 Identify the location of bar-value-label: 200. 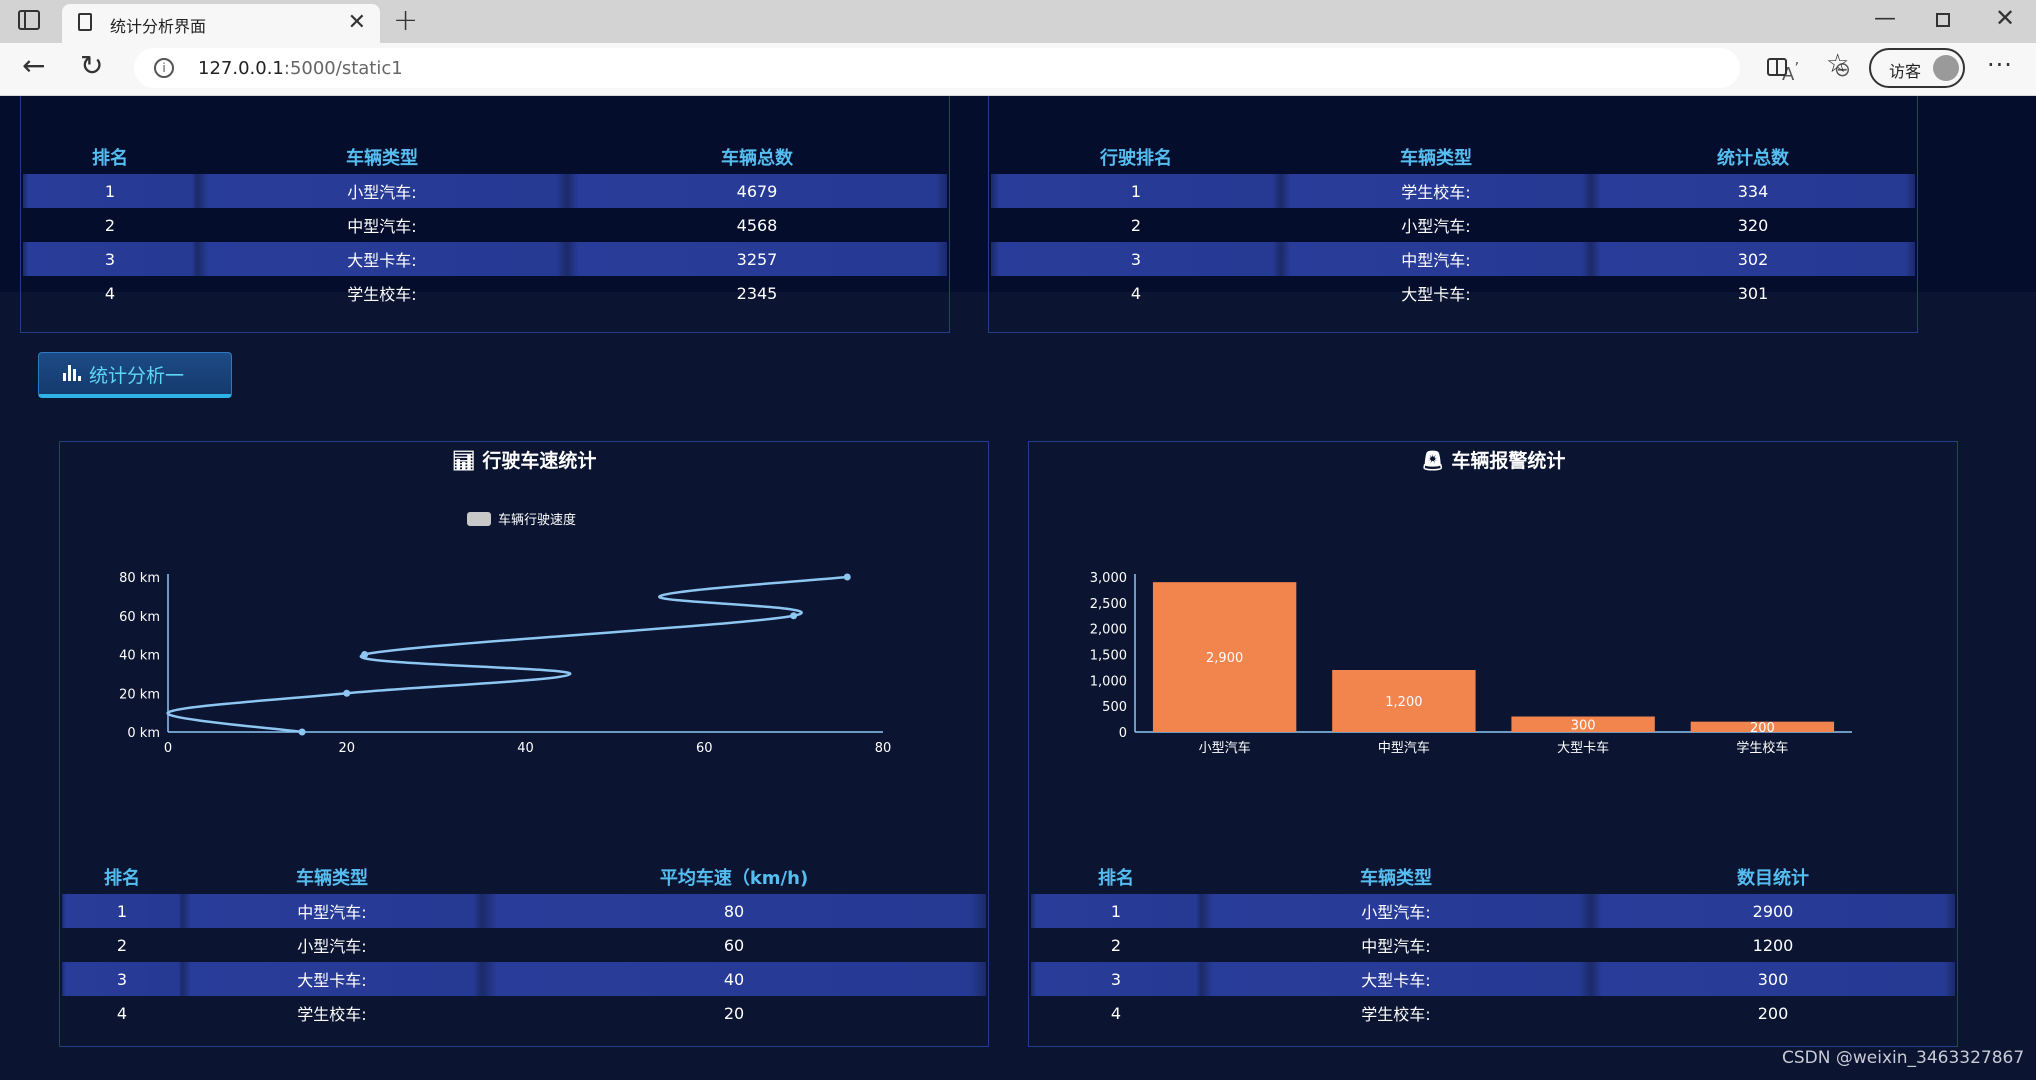
(1762, 728).